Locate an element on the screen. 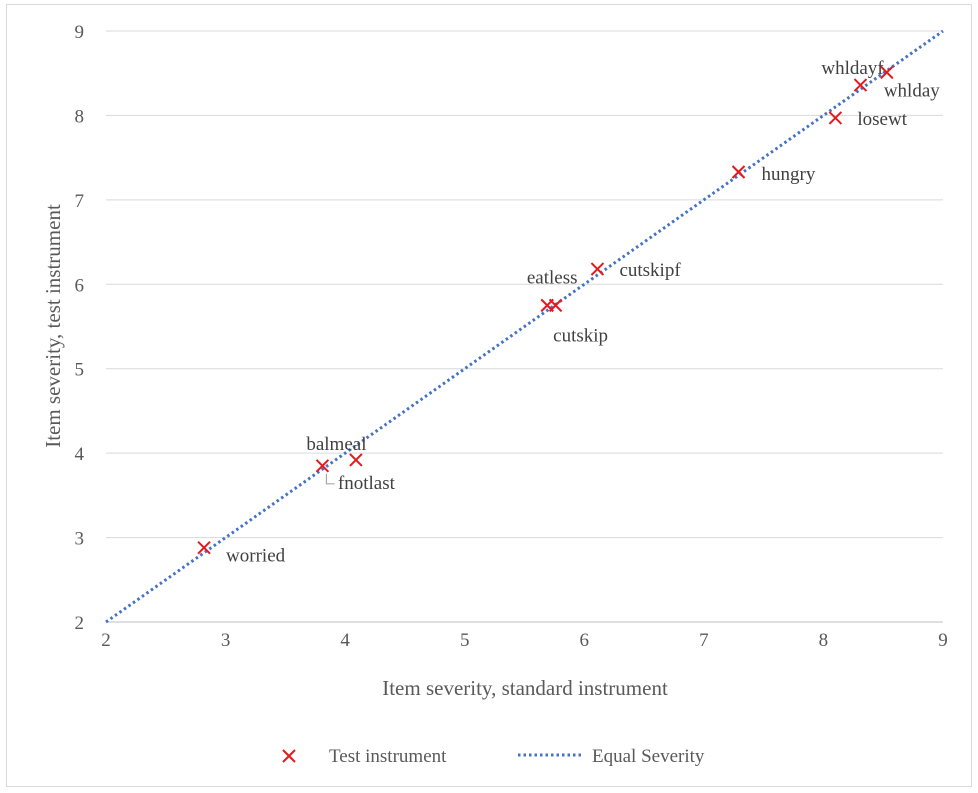 The width and height of the screenshot is (978, 793). legend-test-instrument-marker is located at coordinates (289, 756).